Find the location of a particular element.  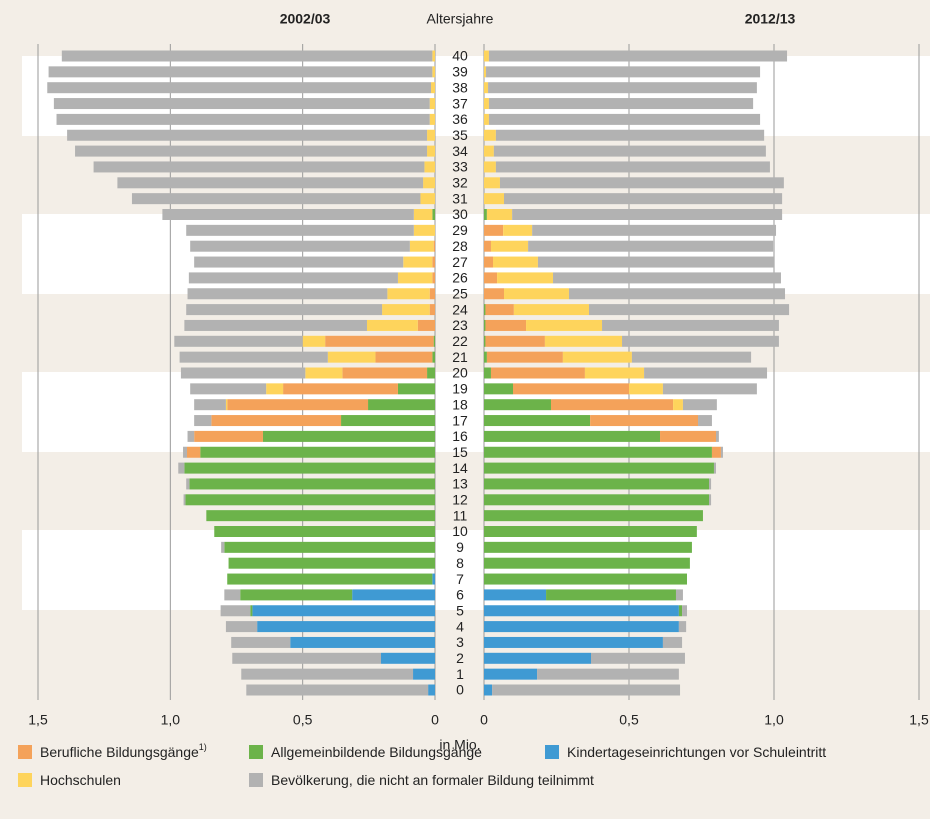

y-tick-label: 18 is located at coordinates (460, 404).